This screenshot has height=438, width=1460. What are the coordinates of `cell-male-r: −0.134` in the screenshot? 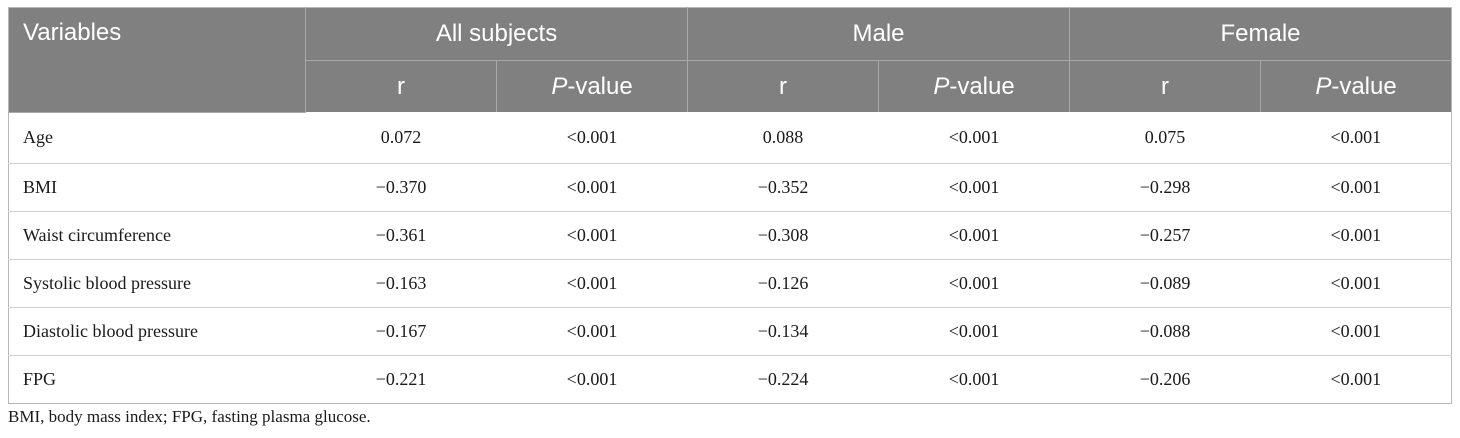 It's located at (783, 330).